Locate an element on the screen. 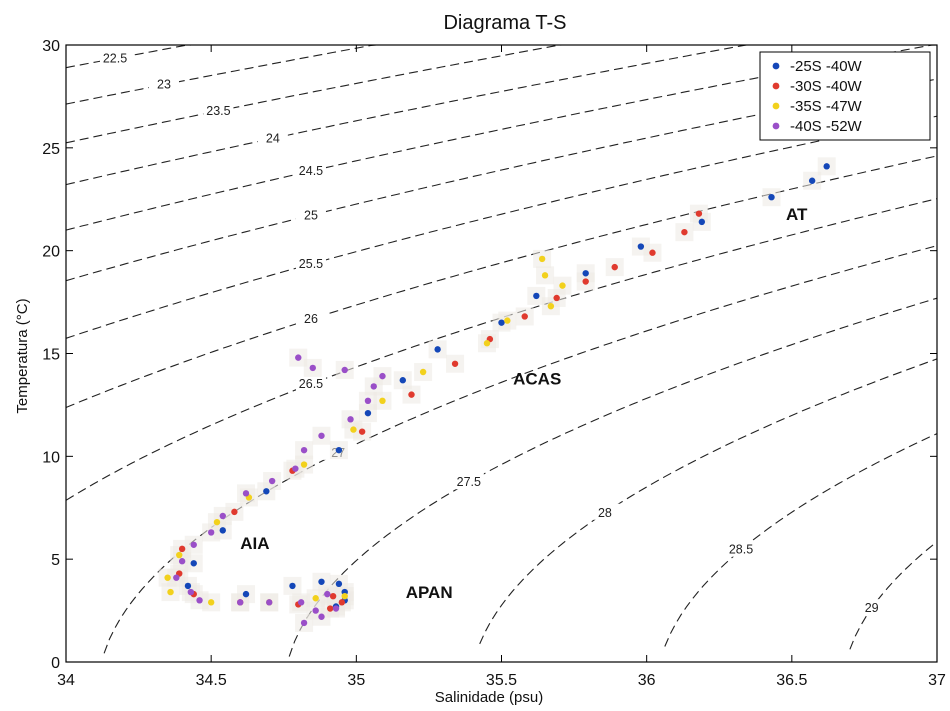 This screenshot has height=711, width=950. isopycnal-label: 23 is located at coordinates (164, 85).